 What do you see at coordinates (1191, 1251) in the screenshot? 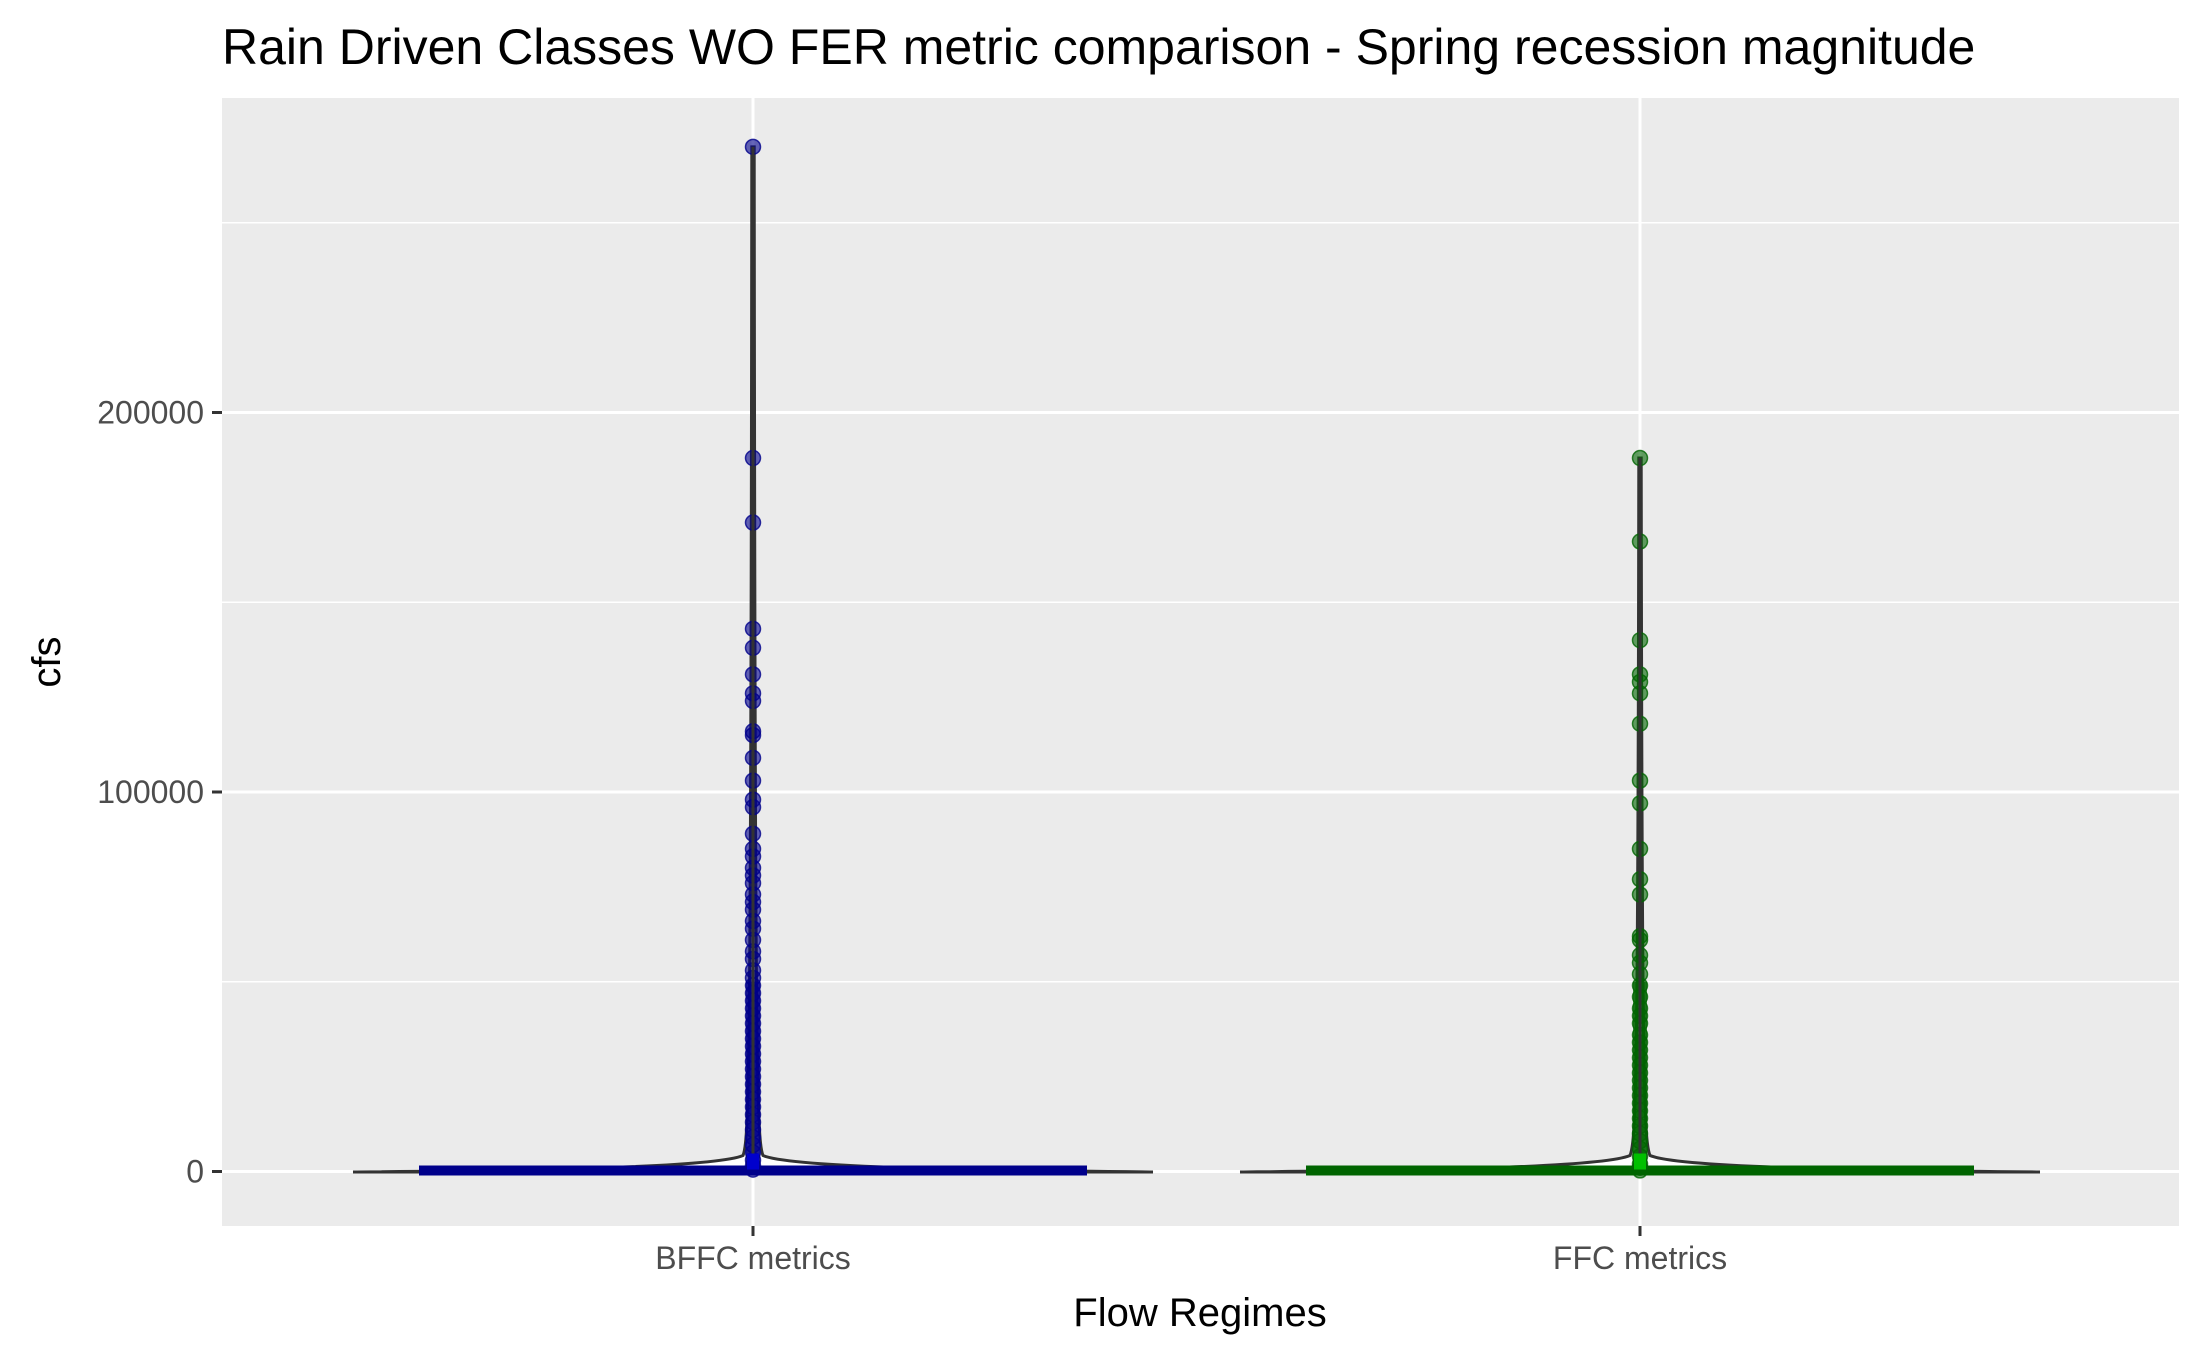
I see `x-axis: BFFC metrics FFC metrics` at bounding box center [1191, 1251].